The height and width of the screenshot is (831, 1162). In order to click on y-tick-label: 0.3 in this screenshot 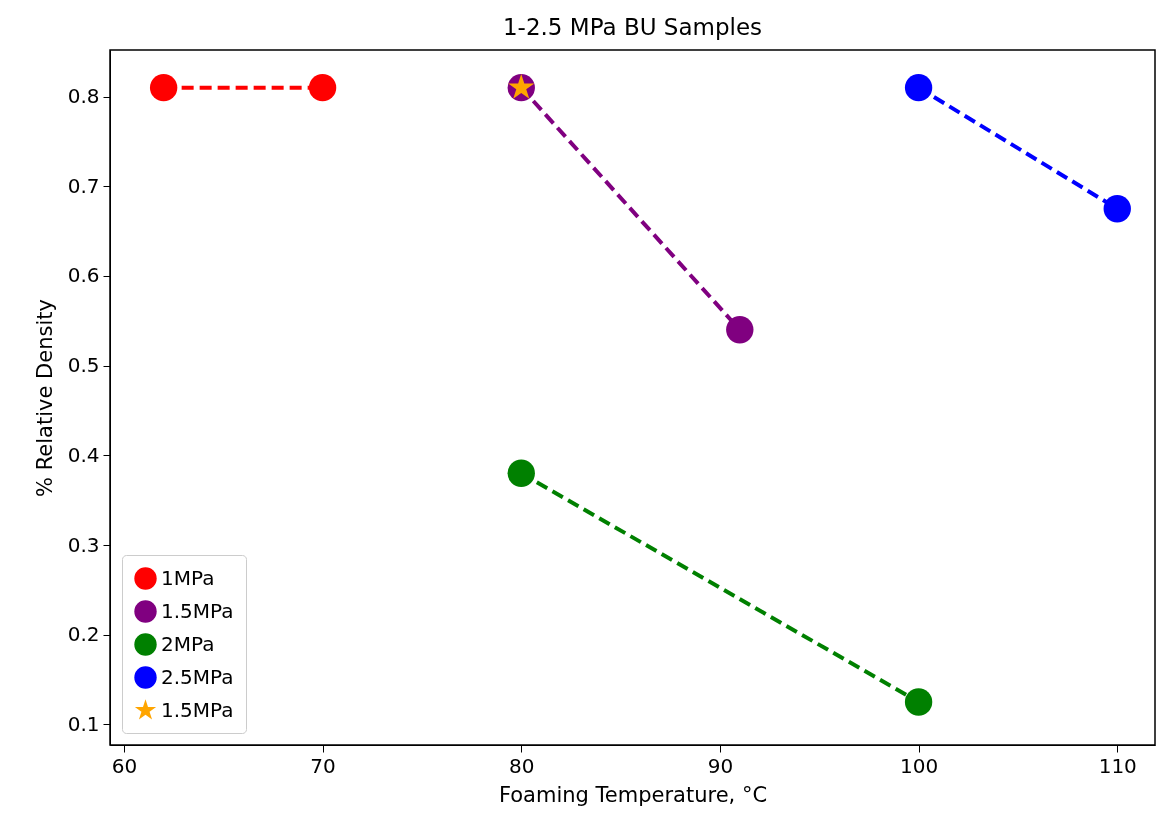, I will do `click(83, 544)`.